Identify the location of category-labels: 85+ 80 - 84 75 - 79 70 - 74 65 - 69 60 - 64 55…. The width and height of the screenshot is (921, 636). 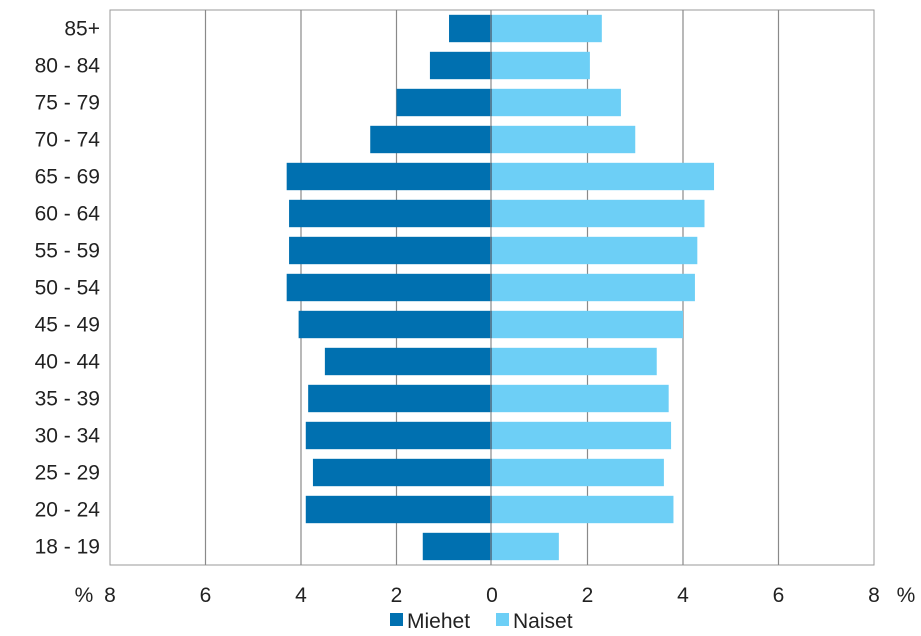
(68, 288).